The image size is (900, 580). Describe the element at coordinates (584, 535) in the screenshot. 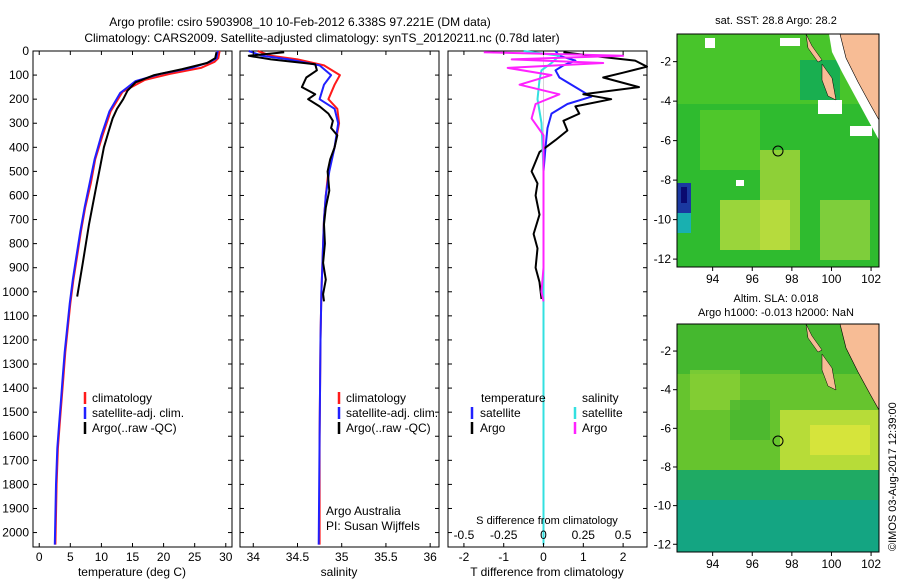

I see `x-tick2-label: 0.25` at that location.